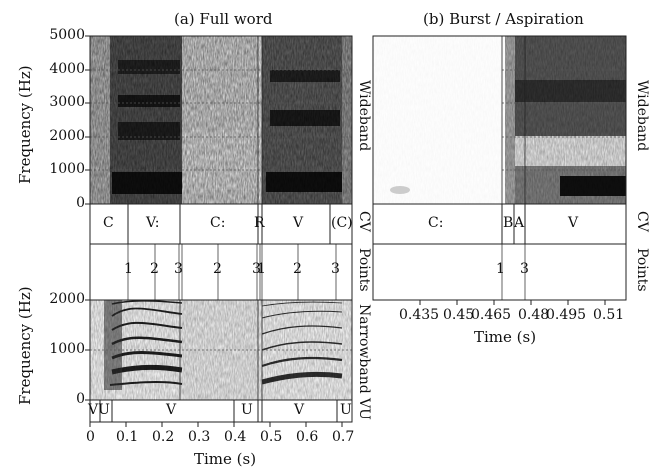 Image resolution: width=656 pixels, height=471 pixels. What do you see at coordinates (199, 437) in the screenshot?
I see `xtick-a: 0.3` at bounding box center [199, 437].